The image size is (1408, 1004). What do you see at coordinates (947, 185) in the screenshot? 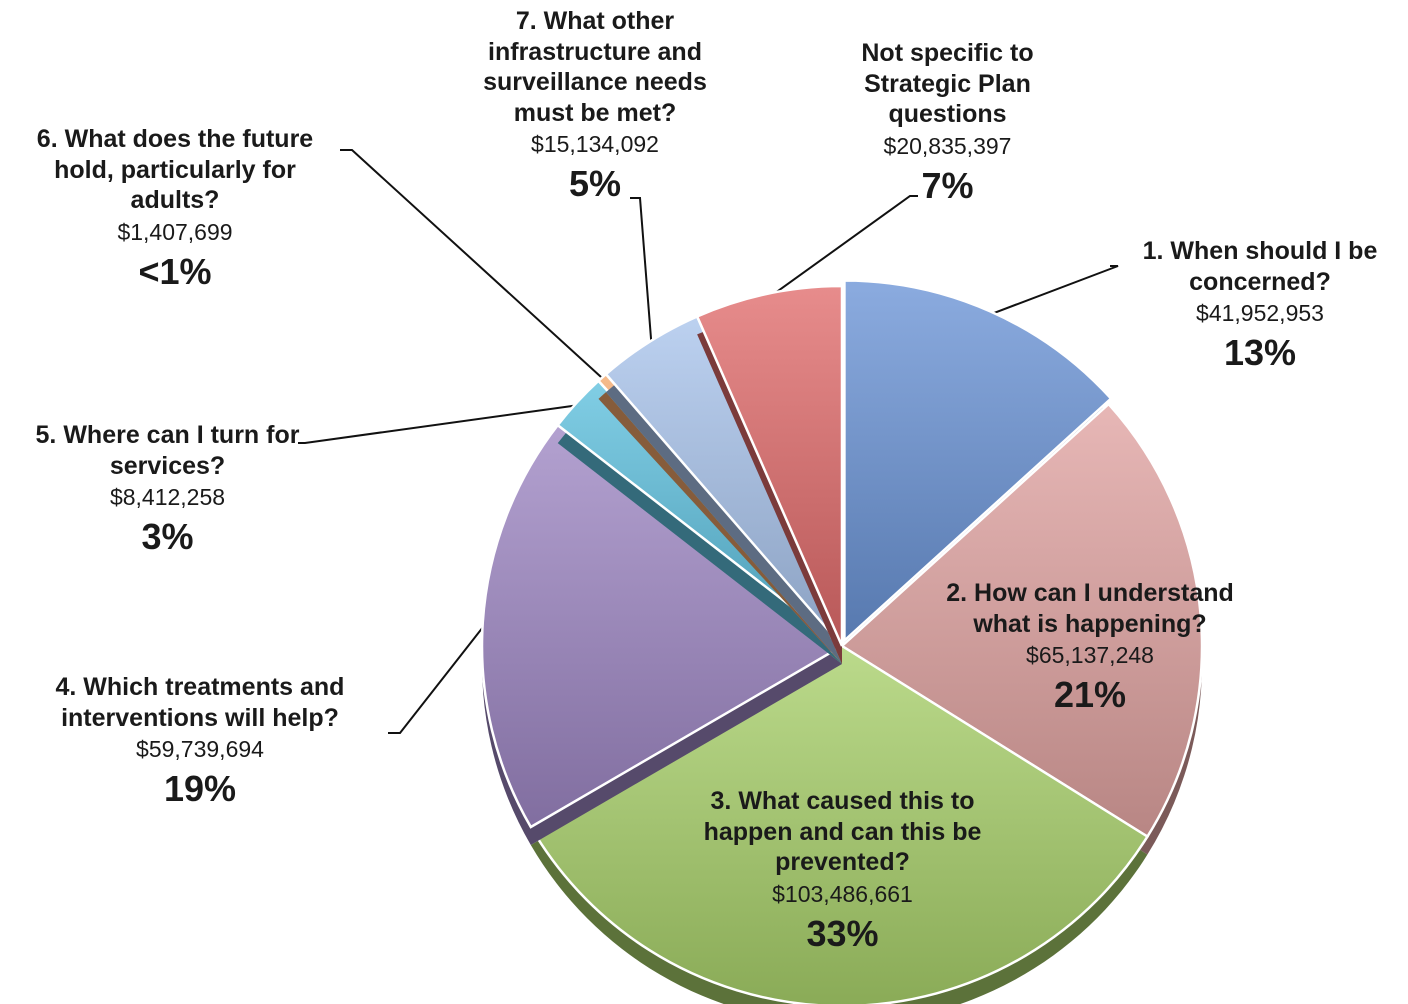
I see `slice-label-8-percent: 7%` at bounding box center [947, 185].